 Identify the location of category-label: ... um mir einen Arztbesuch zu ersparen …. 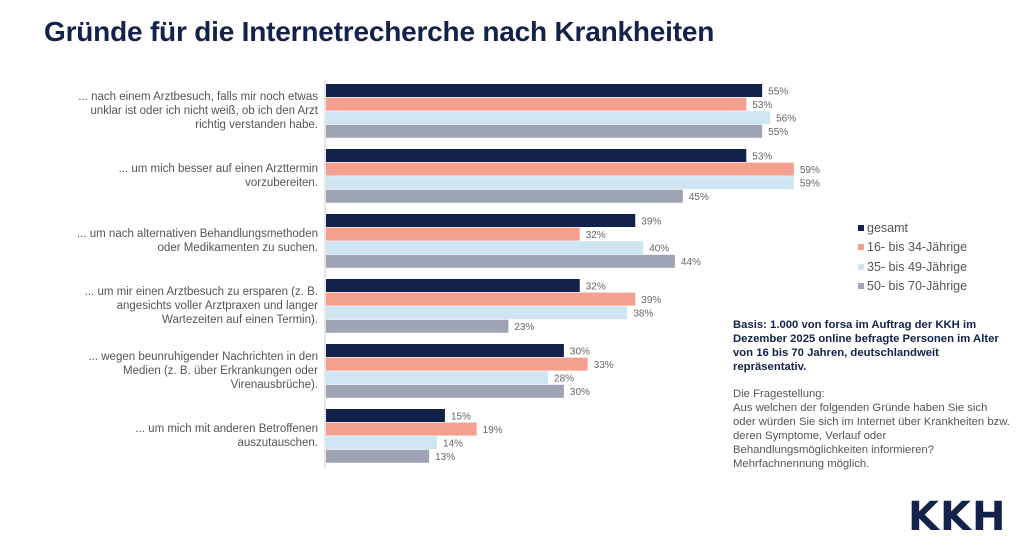
(201, 306).